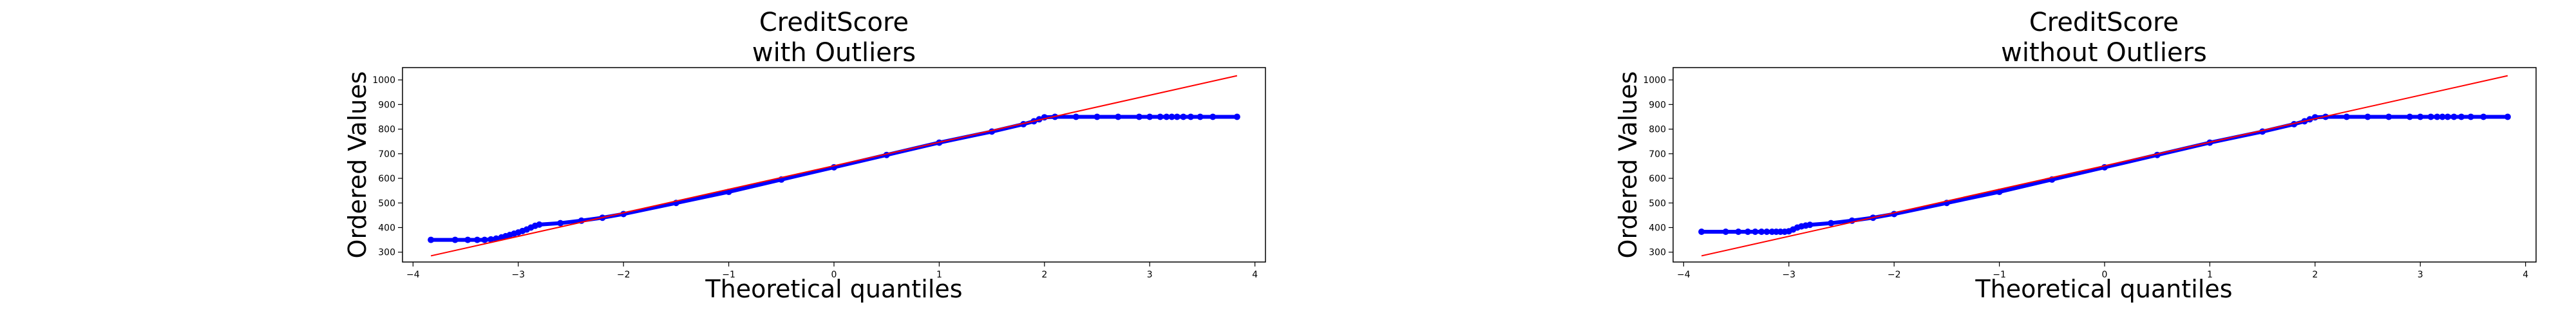 The image size is (2576, 309). What do you see at coordinates (834, 53) in the screenshot?
I see `chart-title-line-2: with Outliers` at bounding box center [834, 53].